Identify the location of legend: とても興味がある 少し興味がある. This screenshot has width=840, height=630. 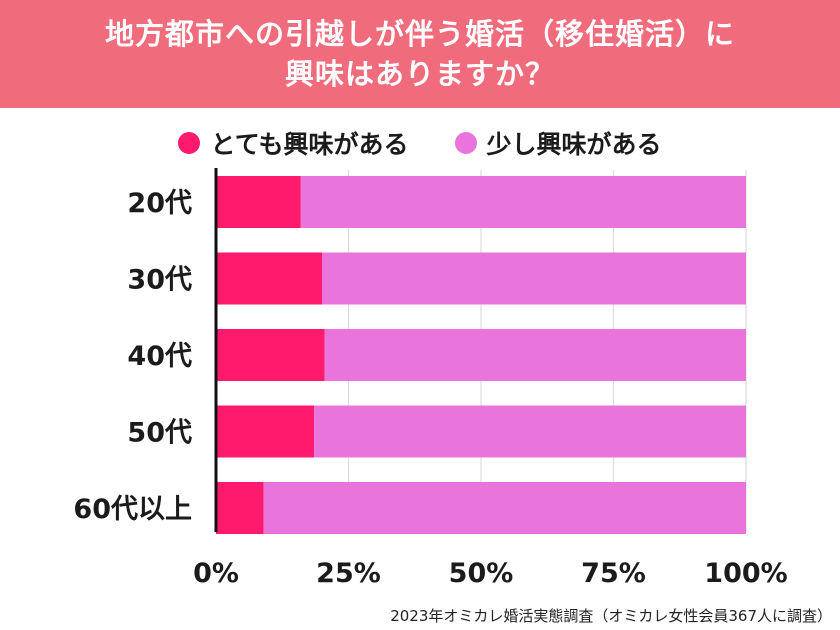
(420, 143).